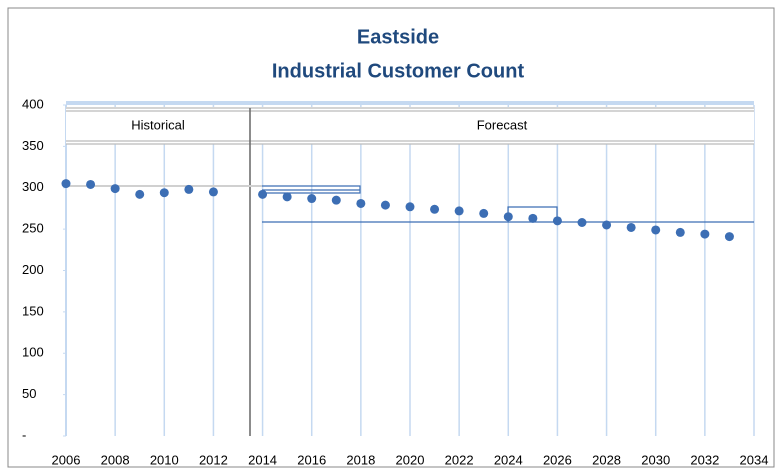  What do you see at coordinates (398, 37) in the screenshot?
I see `chart-title: Eastside` at bounding box center [398, 37].